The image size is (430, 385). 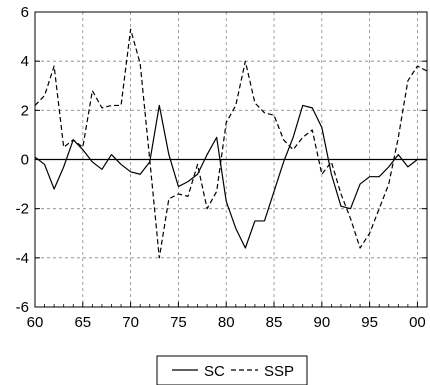 I want to click on x-tick-label: 60, so click(x=35, y=322).